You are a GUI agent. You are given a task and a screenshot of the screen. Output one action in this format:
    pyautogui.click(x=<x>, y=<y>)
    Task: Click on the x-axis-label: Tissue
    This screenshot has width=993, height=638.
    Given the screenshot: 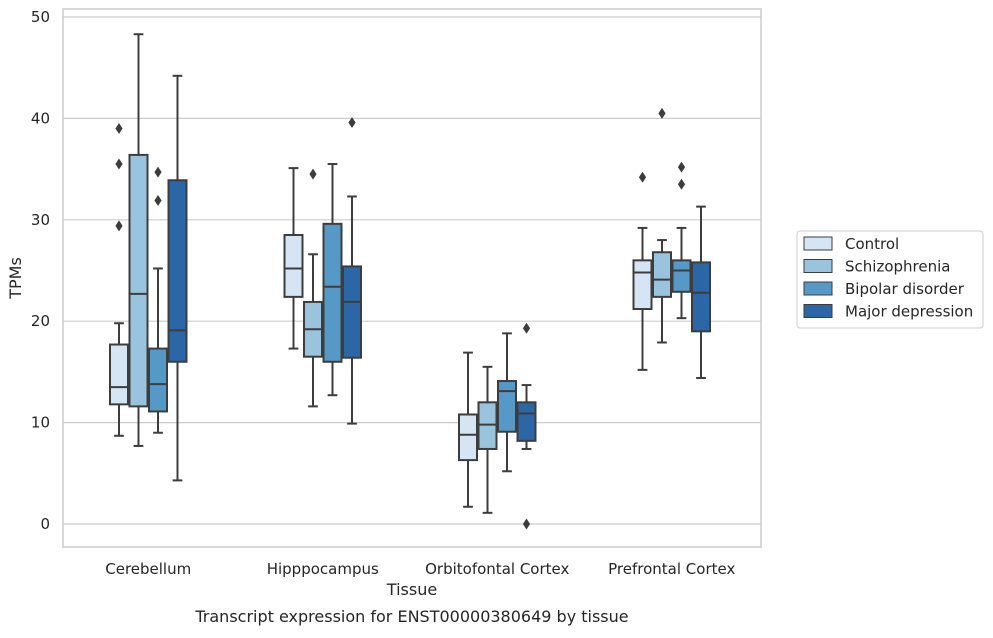 What is the action you would take?
    pyautogui.click(x=411, y=589)
    